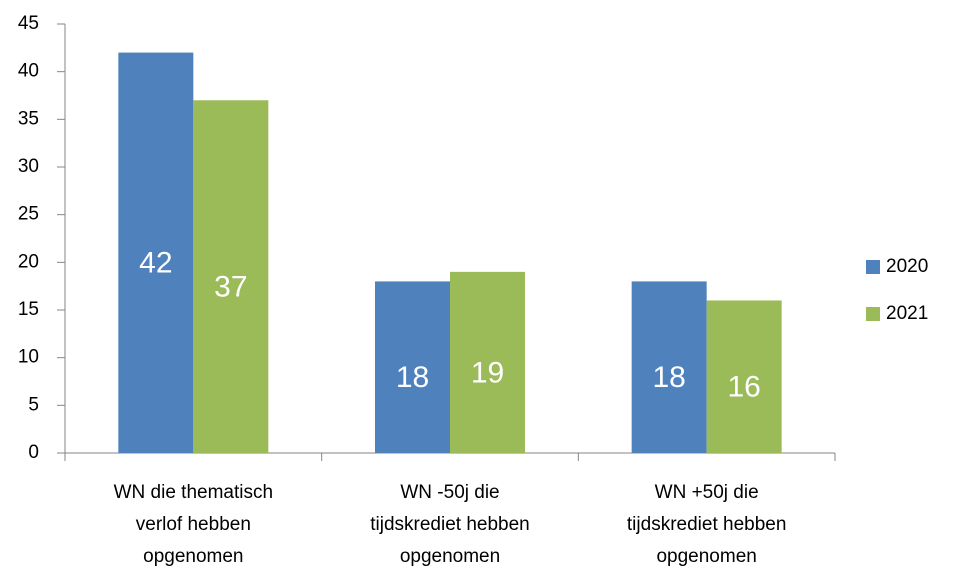  What do you see at coordinates (28, 309) in the screenshot?
I see `y-tick-label: 15` at bounding box center [28, 309].